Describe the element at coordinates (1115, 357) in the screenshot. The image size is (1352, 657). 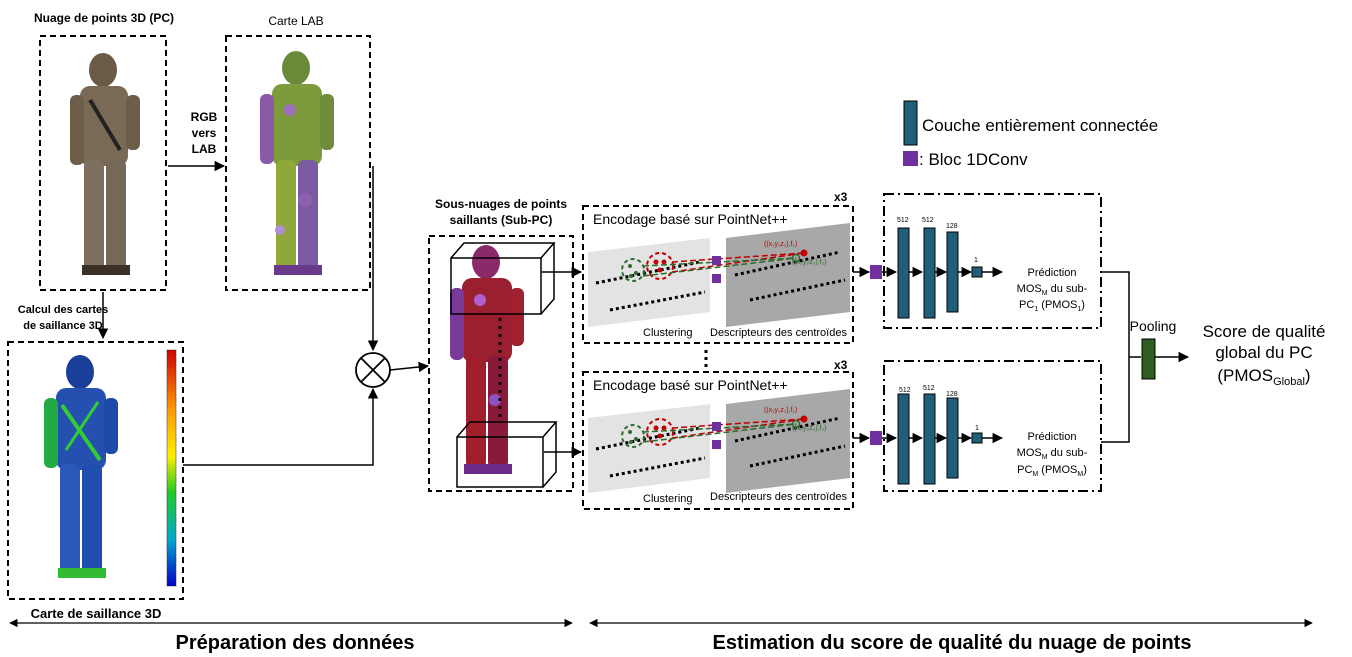
I see `merge-bracket` at that location.